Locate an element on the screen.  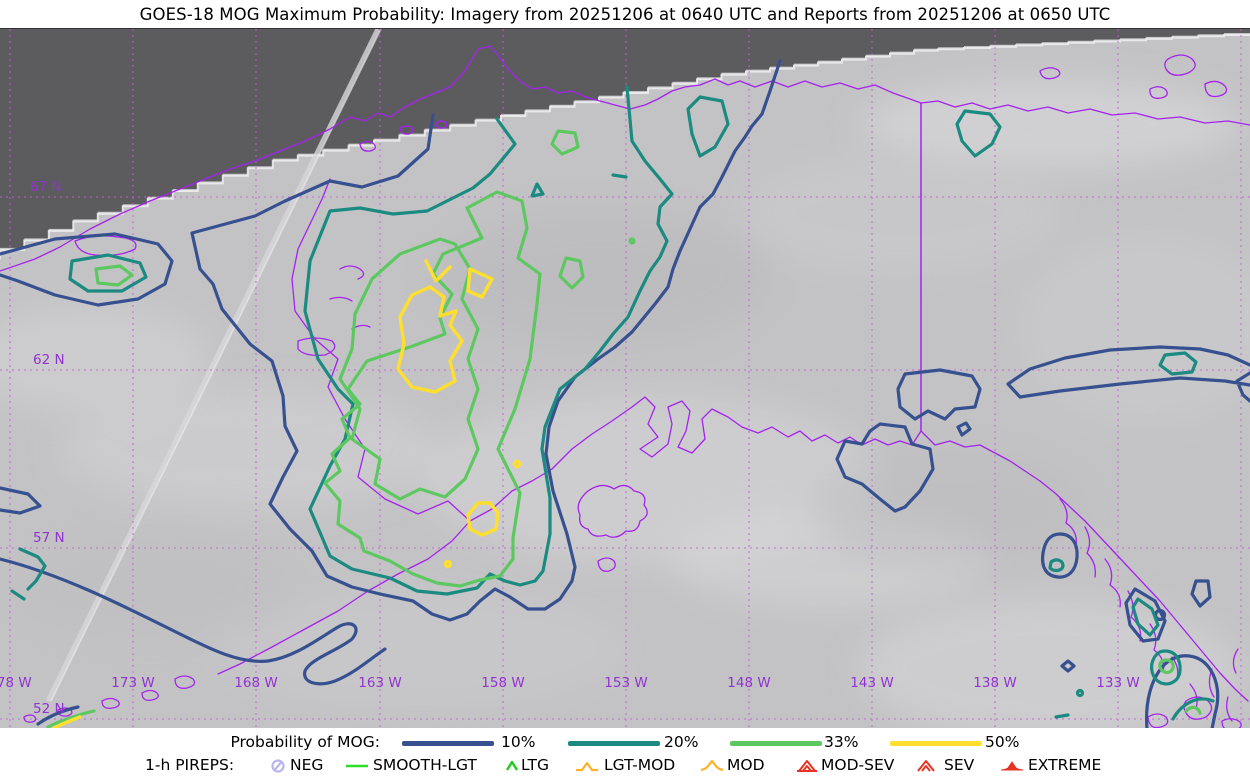
mod-sev-icon is located at coordinates (807, 766).